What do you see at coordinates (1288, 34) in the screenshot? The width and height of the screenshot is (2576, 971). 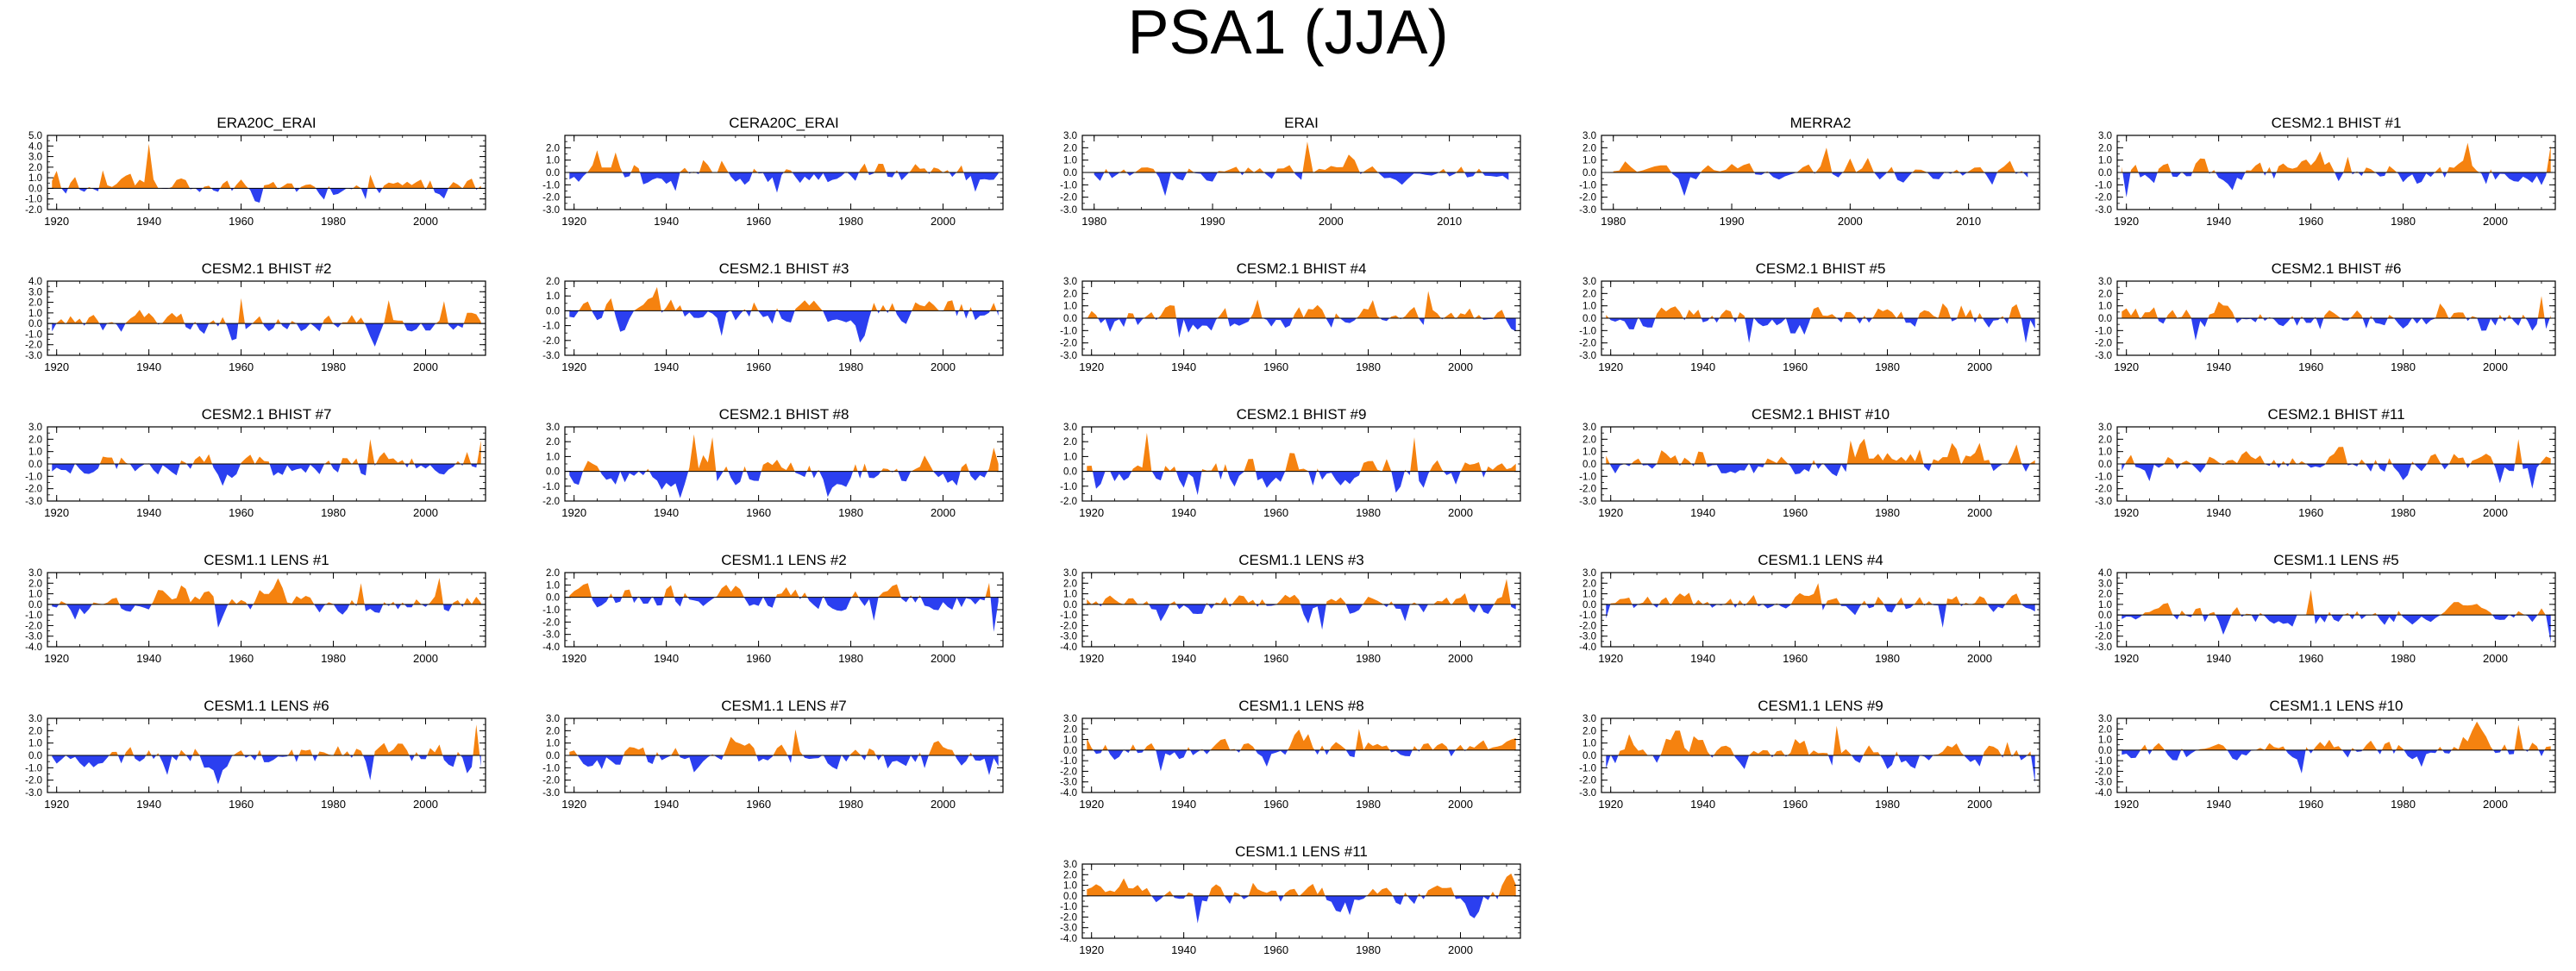 I see `figure-title: PSA1 (JJA)` at bounding box center [1288, 34].